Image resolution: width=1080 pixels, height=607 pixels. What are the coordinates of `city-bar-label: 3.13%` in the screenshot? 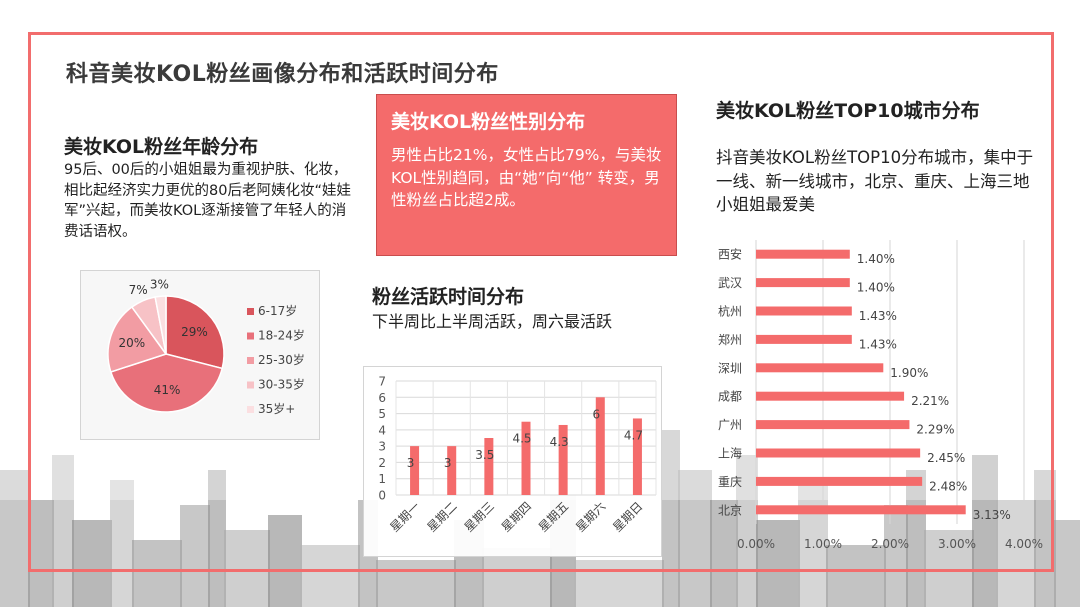 It's located at (992, 515).